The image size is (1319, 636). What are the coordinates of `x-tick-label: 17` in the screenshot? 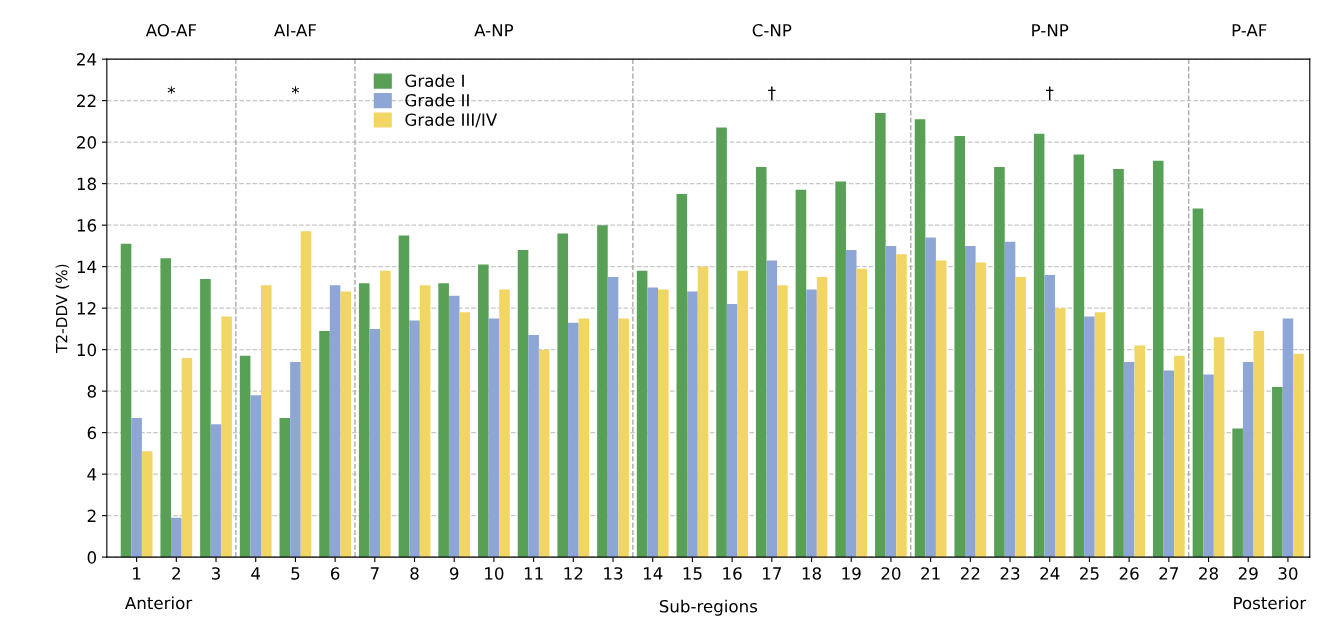 It's located at (772, 573).